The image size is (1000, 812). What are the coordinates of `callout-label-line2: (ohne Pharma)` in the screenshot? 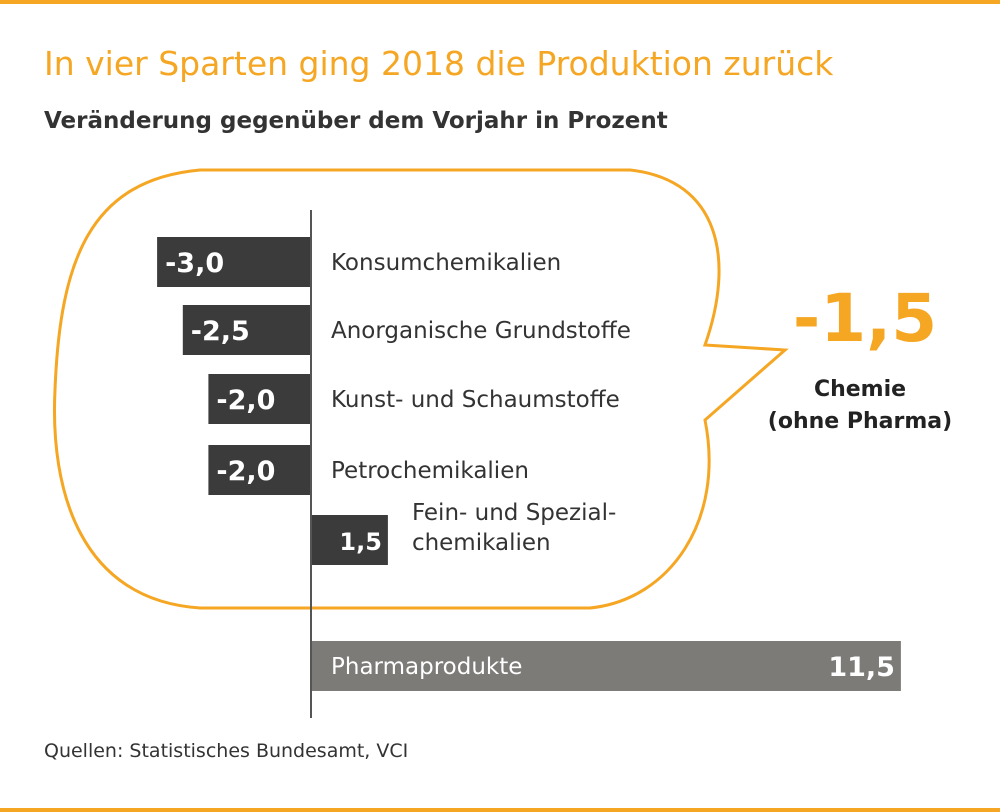 It's located at (860, 421).